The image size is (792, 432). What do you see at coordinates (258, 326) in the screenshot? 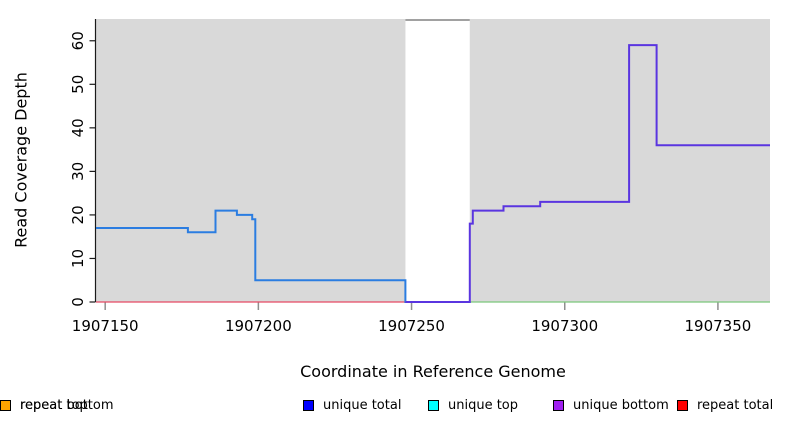
I see `x-tick-label: 1907200` at bounding box center [258, 326].